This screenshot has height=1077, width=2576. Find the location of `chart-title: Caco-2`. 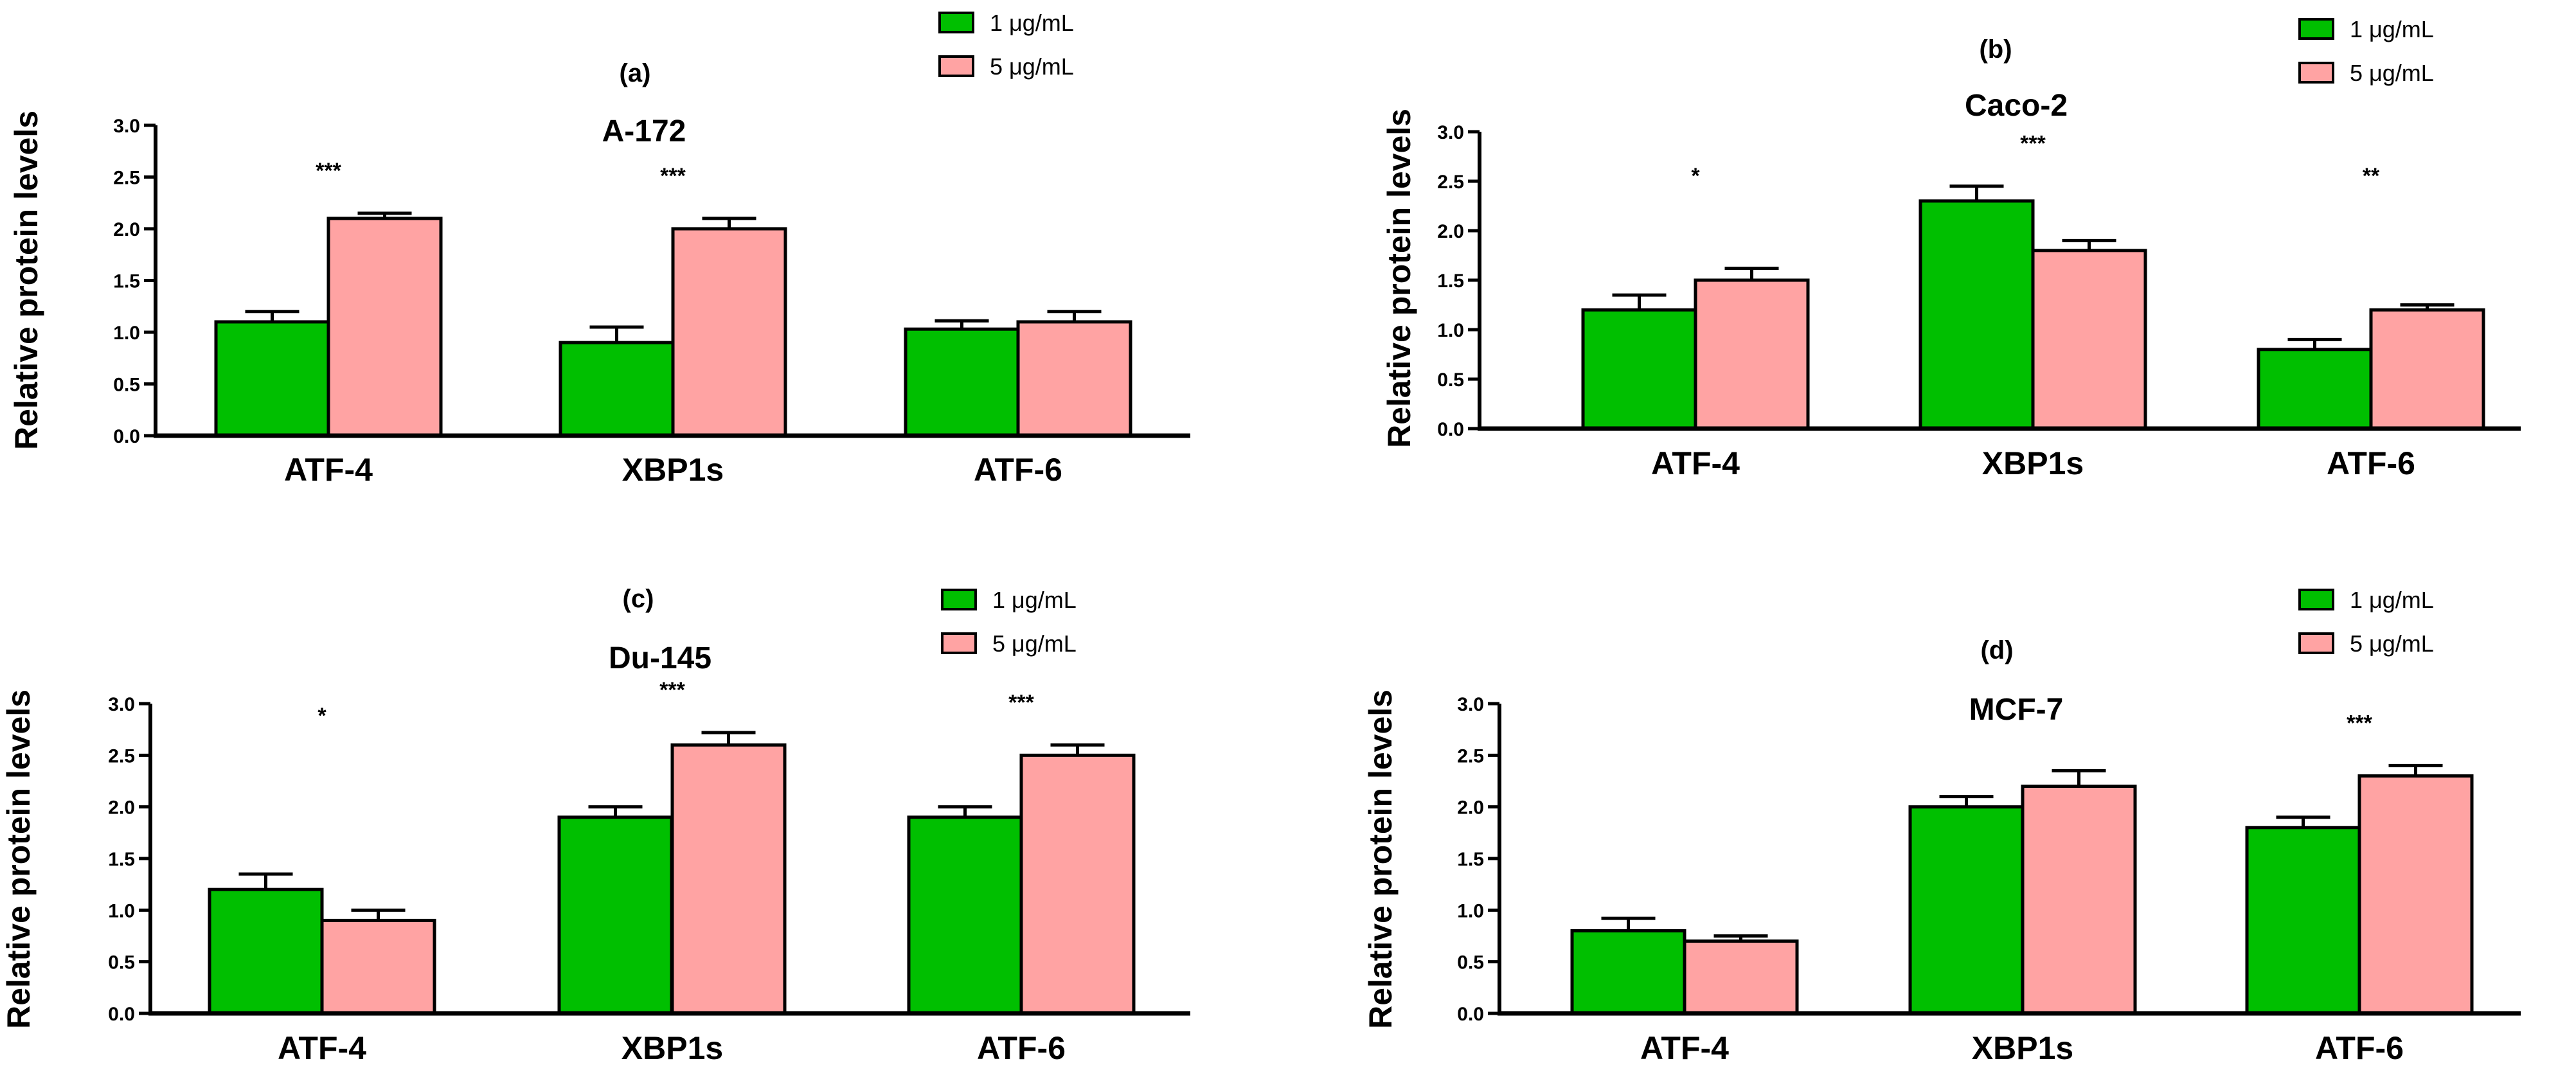

chart-title: Caco-2 is located at coordinates (2016, 106).